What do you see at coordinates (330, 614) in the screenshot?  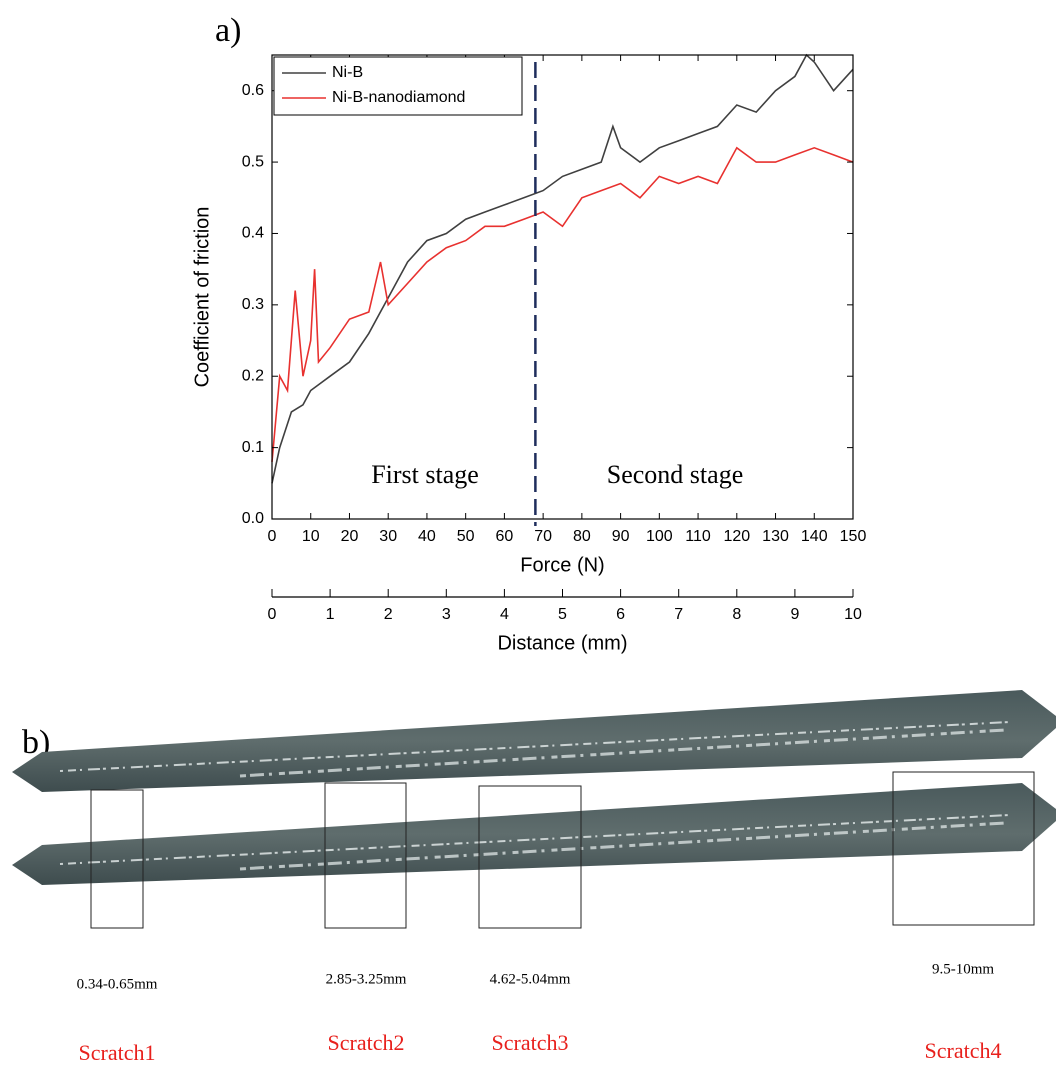 I see `x2-tick-label: 1` at bounding box center [330, 614].